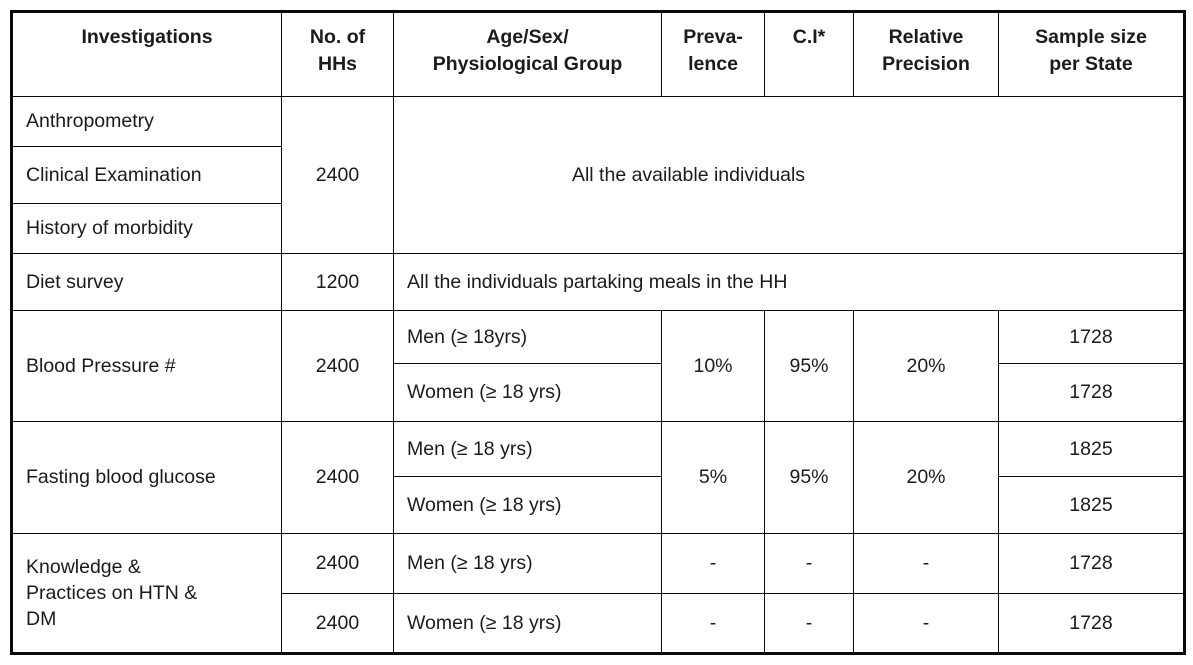 The height and width of the screenshot is (665, 1193). What do you see at coordinates (809, 623) in the screenshot?
I see `cell-kp-ci-women: -` at bounding box center [809, 623].